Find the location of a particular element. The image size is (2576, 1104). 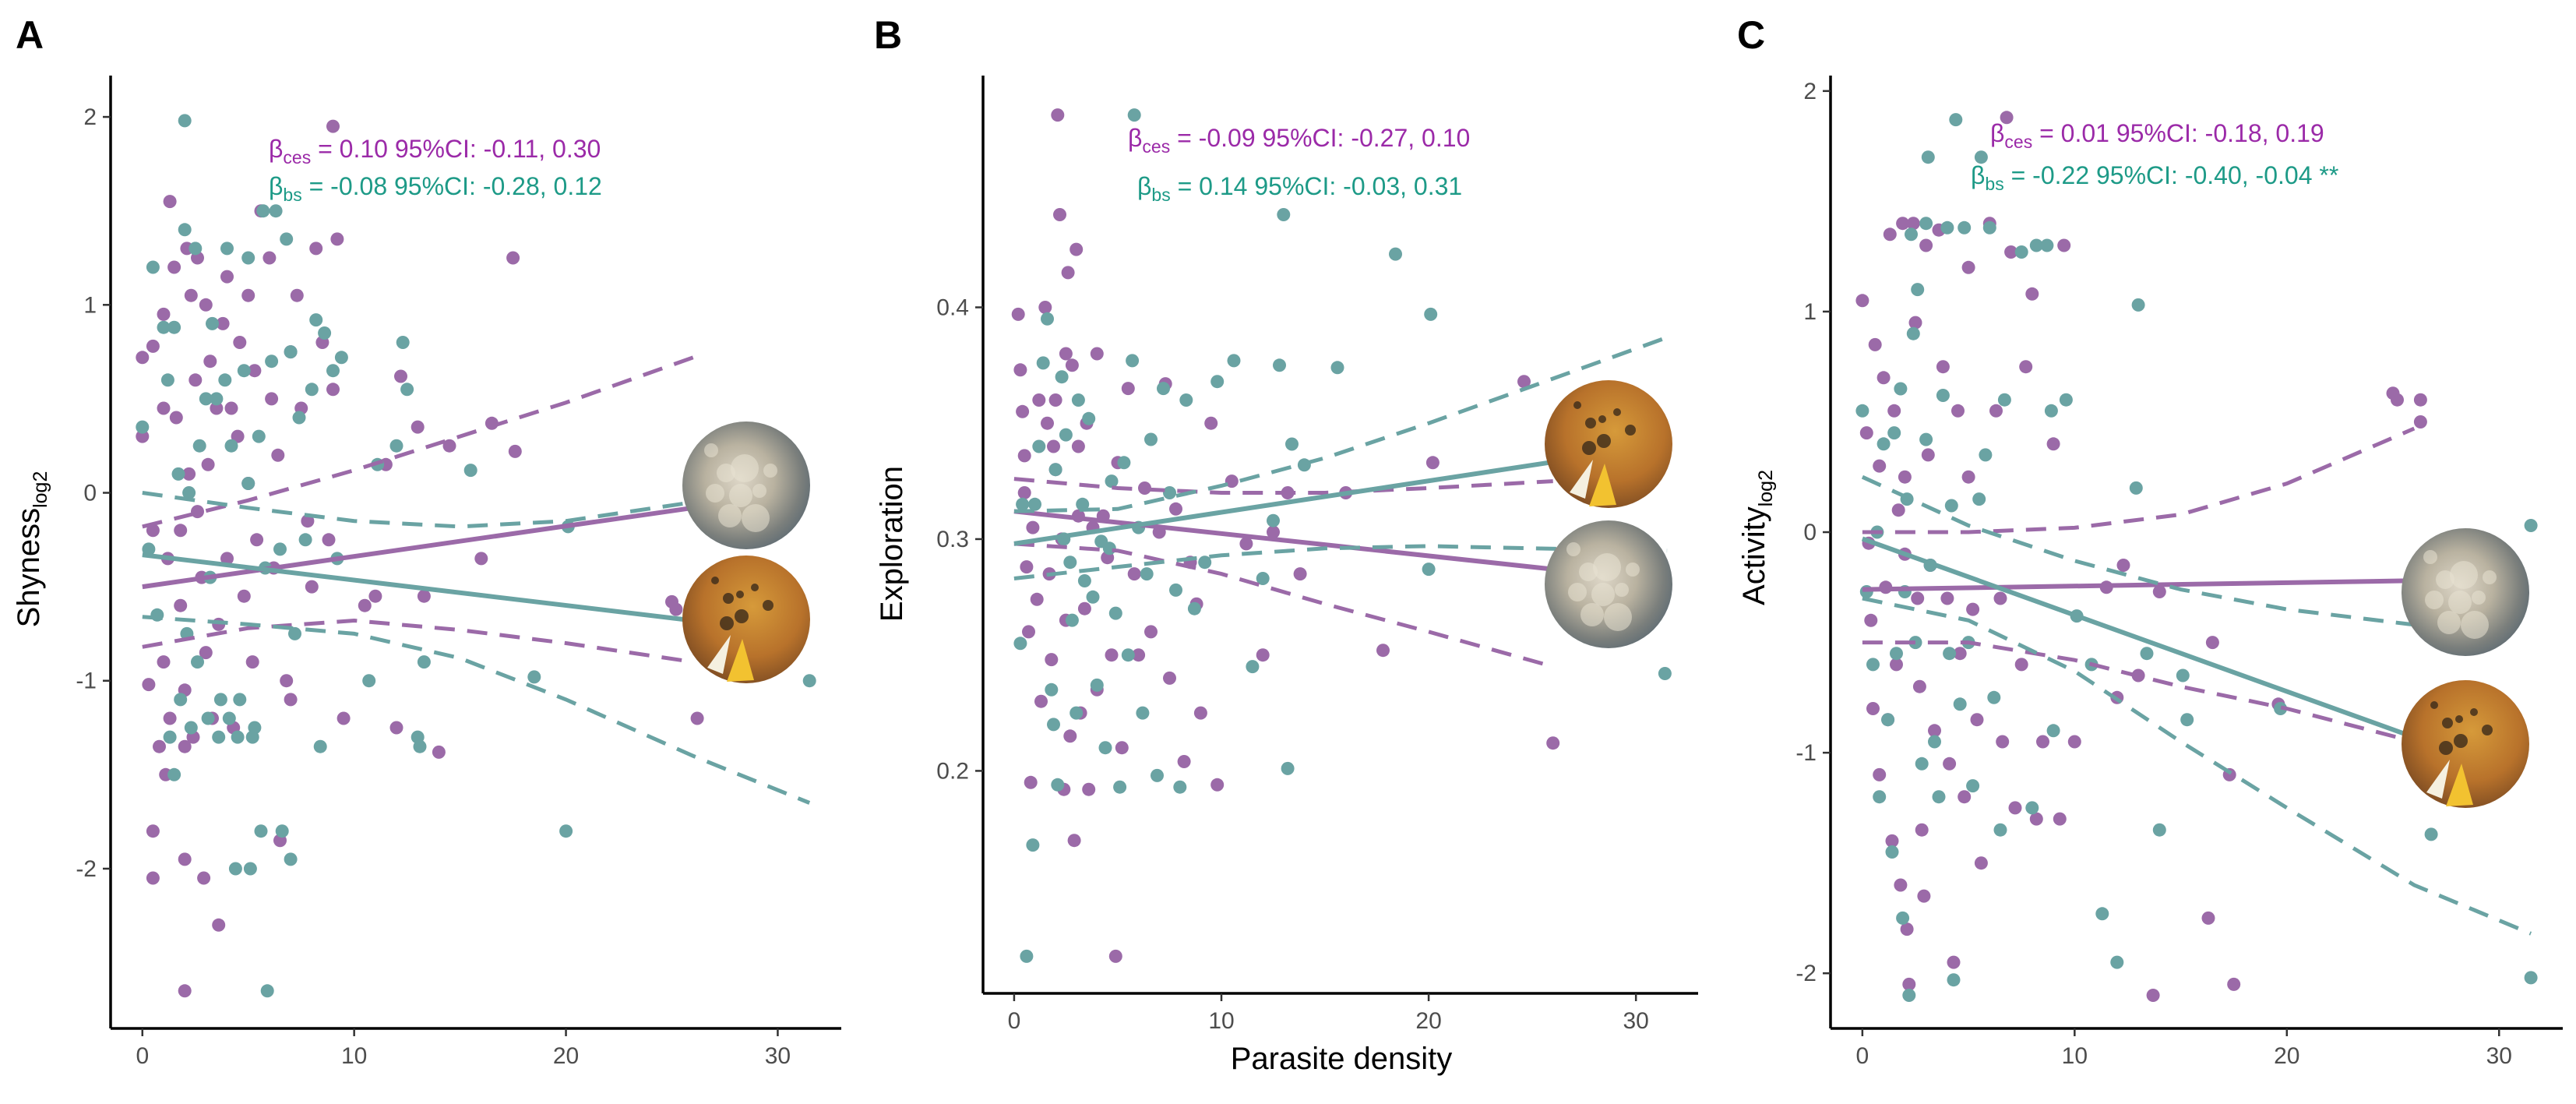

y-tick-label: 0 is located at coordinates (90, 494).